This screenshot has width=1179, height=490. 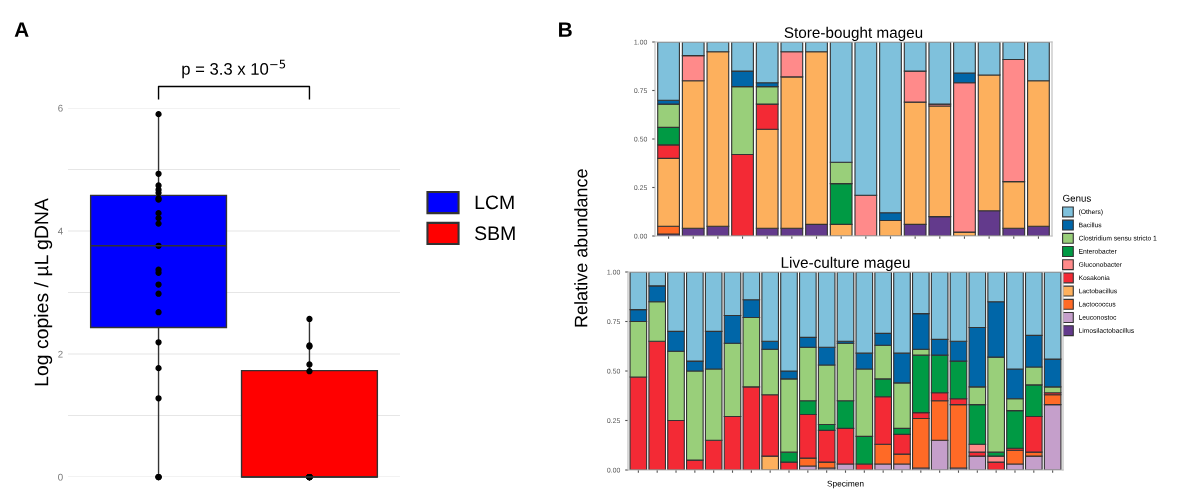 What do you see at coordinates (60, 231) in the screenshot?
I see `y-tick-label: 4` at bounding box center [60, 231].